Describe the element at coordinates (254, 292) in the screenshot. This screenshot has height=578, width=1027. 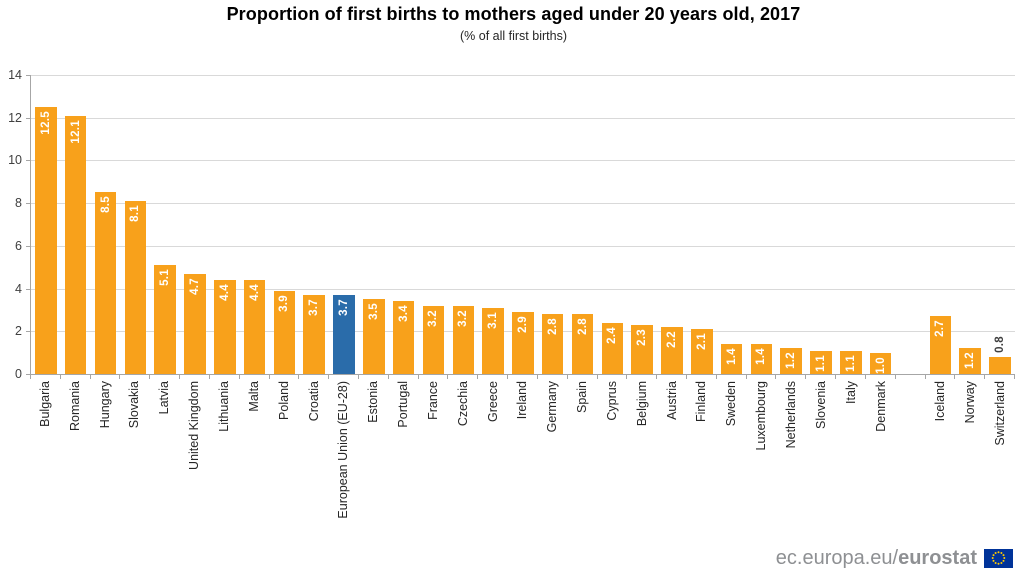
I see `bar-value-label-malta: 4.4` at that location.